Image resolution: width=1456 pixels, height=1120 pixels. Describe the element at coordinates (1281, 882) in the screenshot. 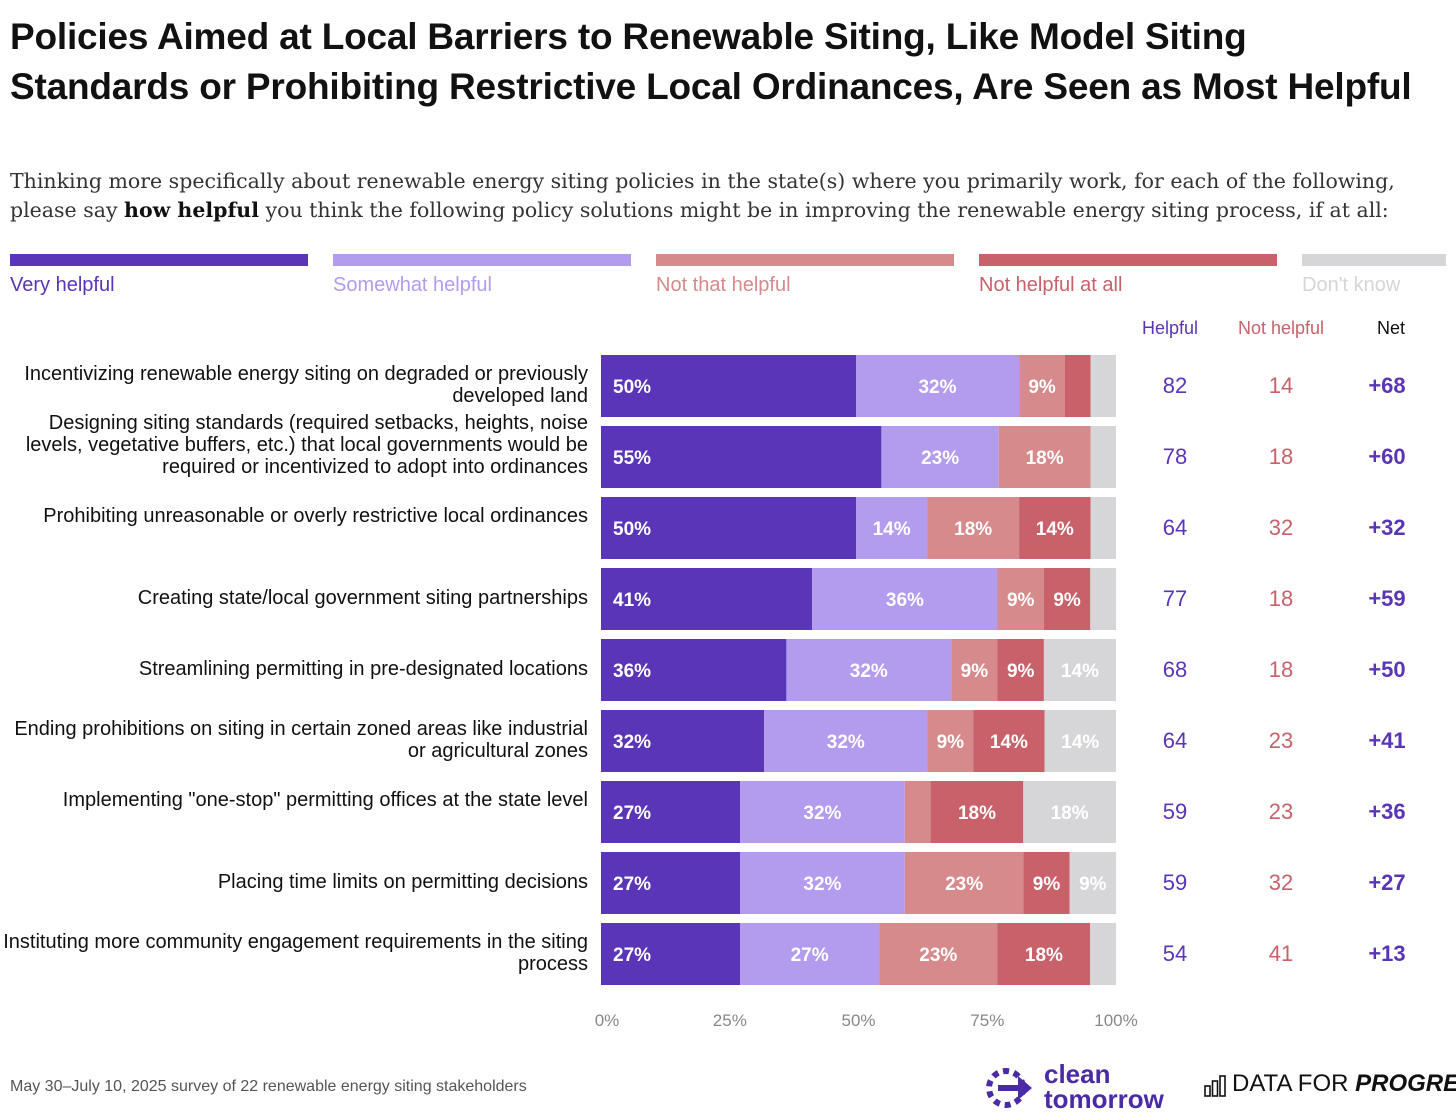

I see `not-helpful-value: 32` at that location.